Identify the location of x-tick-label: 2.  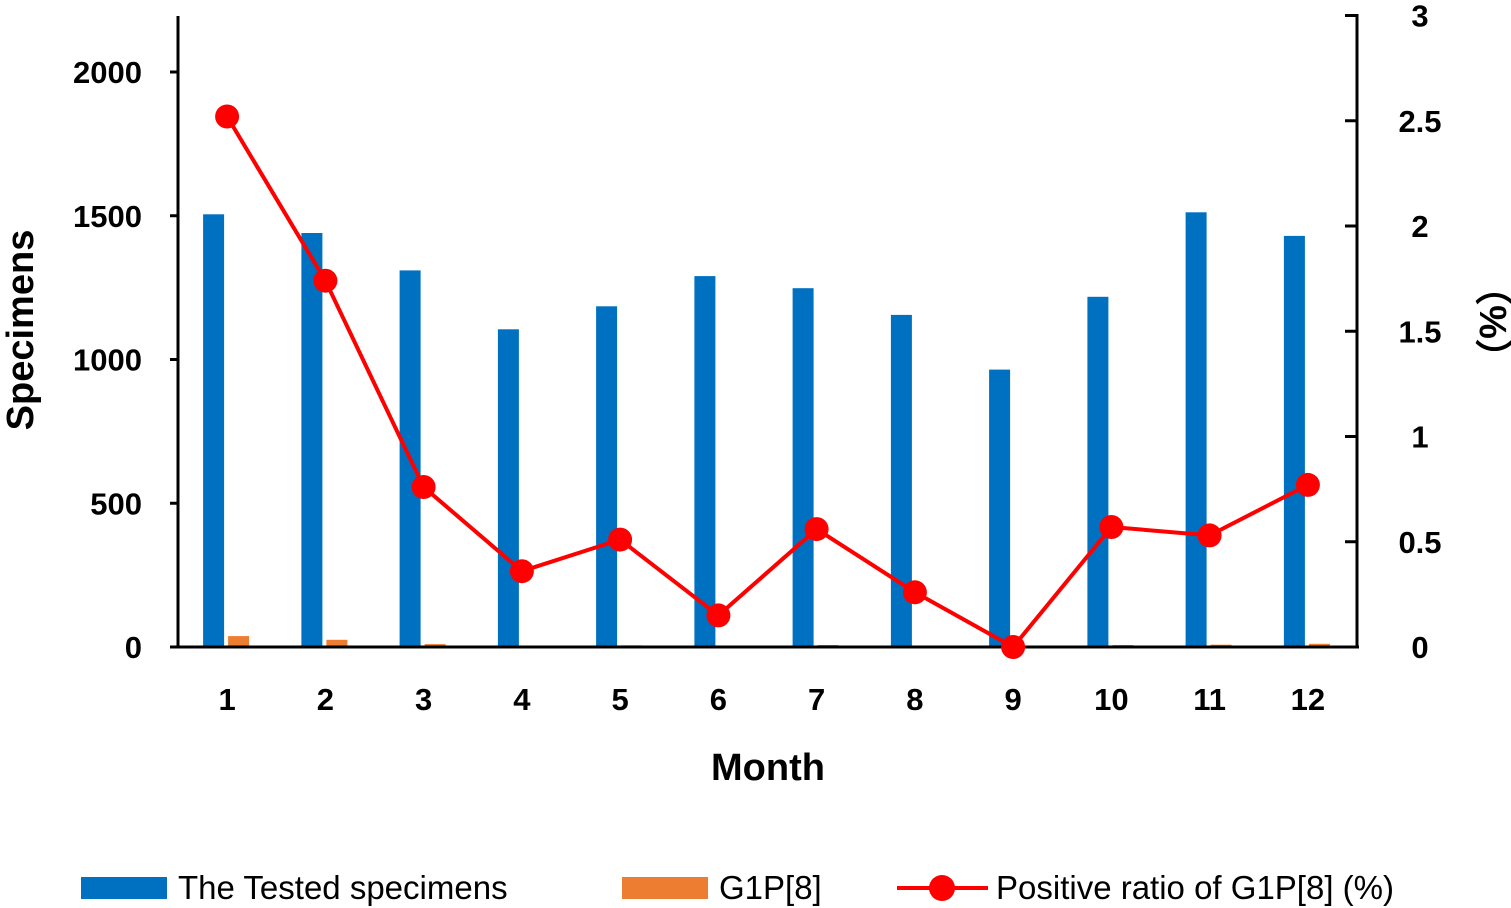
(325, 699).